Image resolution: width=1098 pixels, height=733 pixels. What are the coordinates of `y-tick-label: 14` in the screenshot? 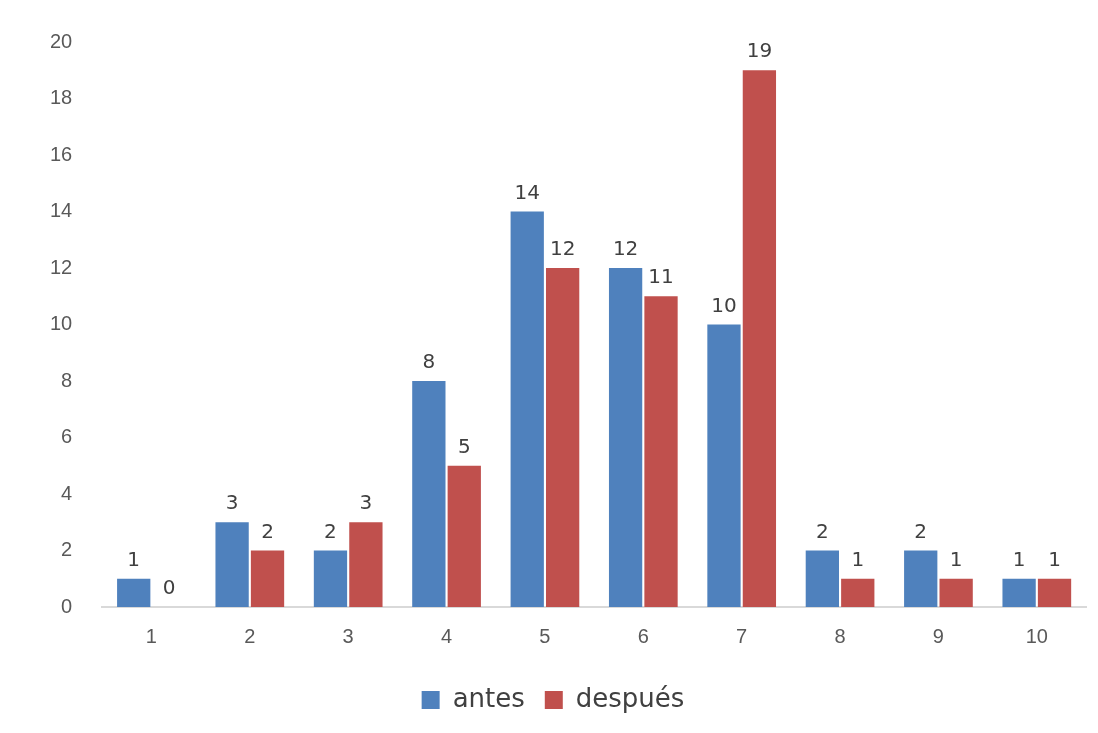 It's located at (61, 210).